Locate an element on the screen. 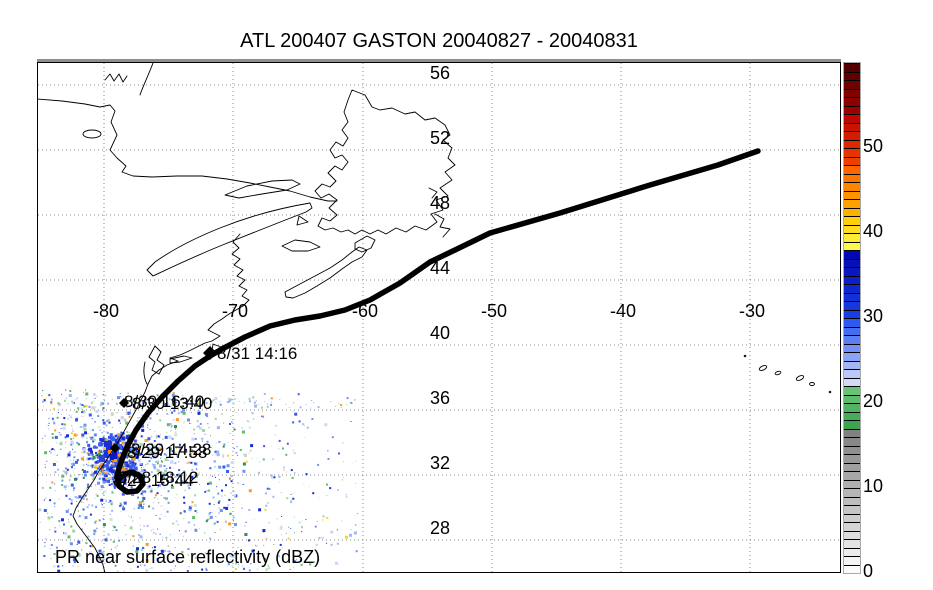 This screenshot has height=590, width=933. track-time-label: 8/31 14:16 is located at coordinates (257, 353).